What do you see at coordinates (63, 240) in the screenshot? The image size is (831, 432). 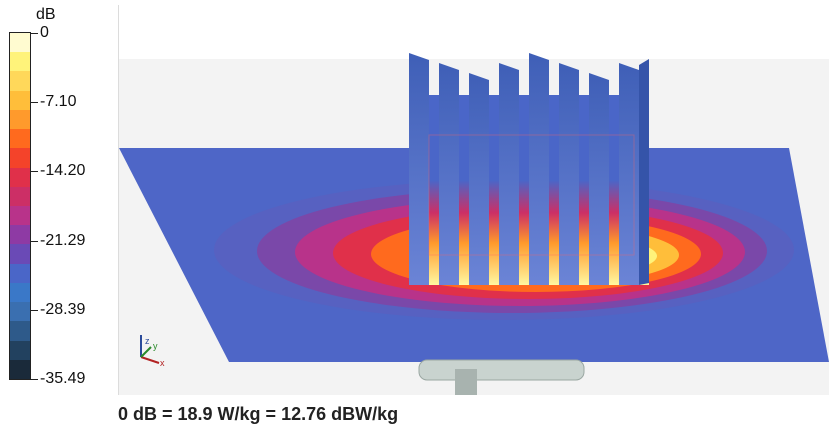 I see `colorbar-tick-label: -21.29` at bounding box center [63, 240].